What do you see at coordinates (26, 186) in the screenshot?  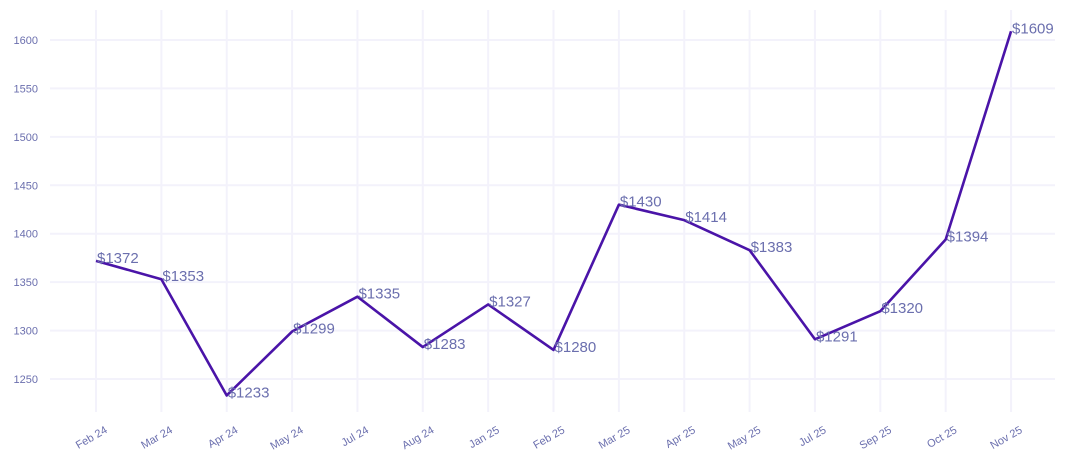 I see `y-tick-label: 1450` at bounding box center [26, 186].